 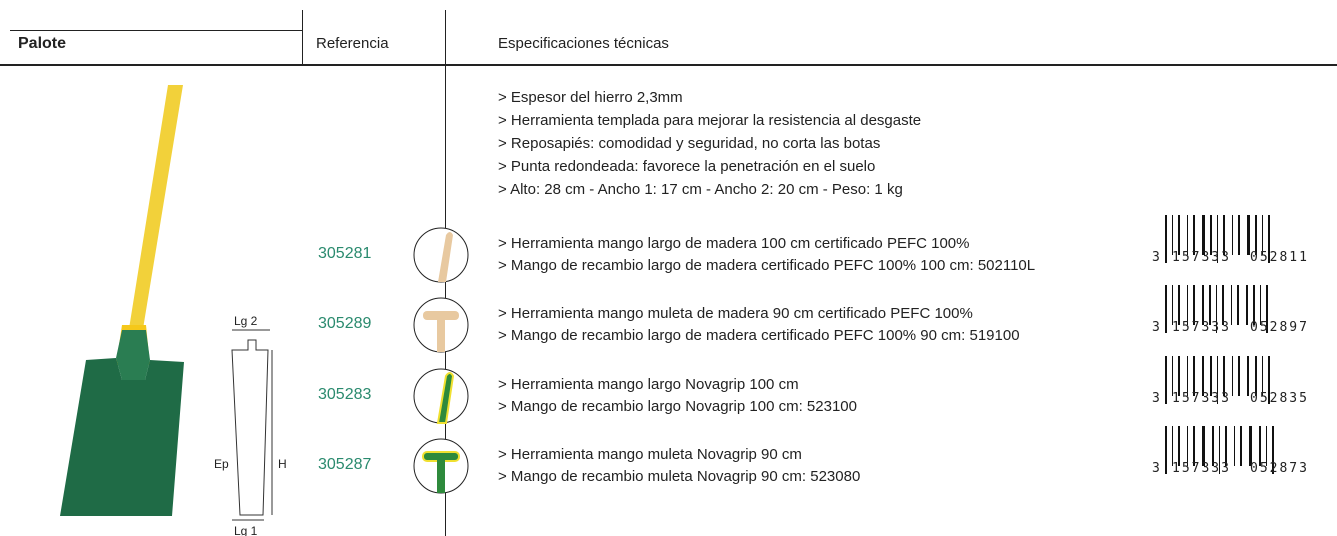 I want to click on barcode-digits: 052873, so click(x=1279, y=468).